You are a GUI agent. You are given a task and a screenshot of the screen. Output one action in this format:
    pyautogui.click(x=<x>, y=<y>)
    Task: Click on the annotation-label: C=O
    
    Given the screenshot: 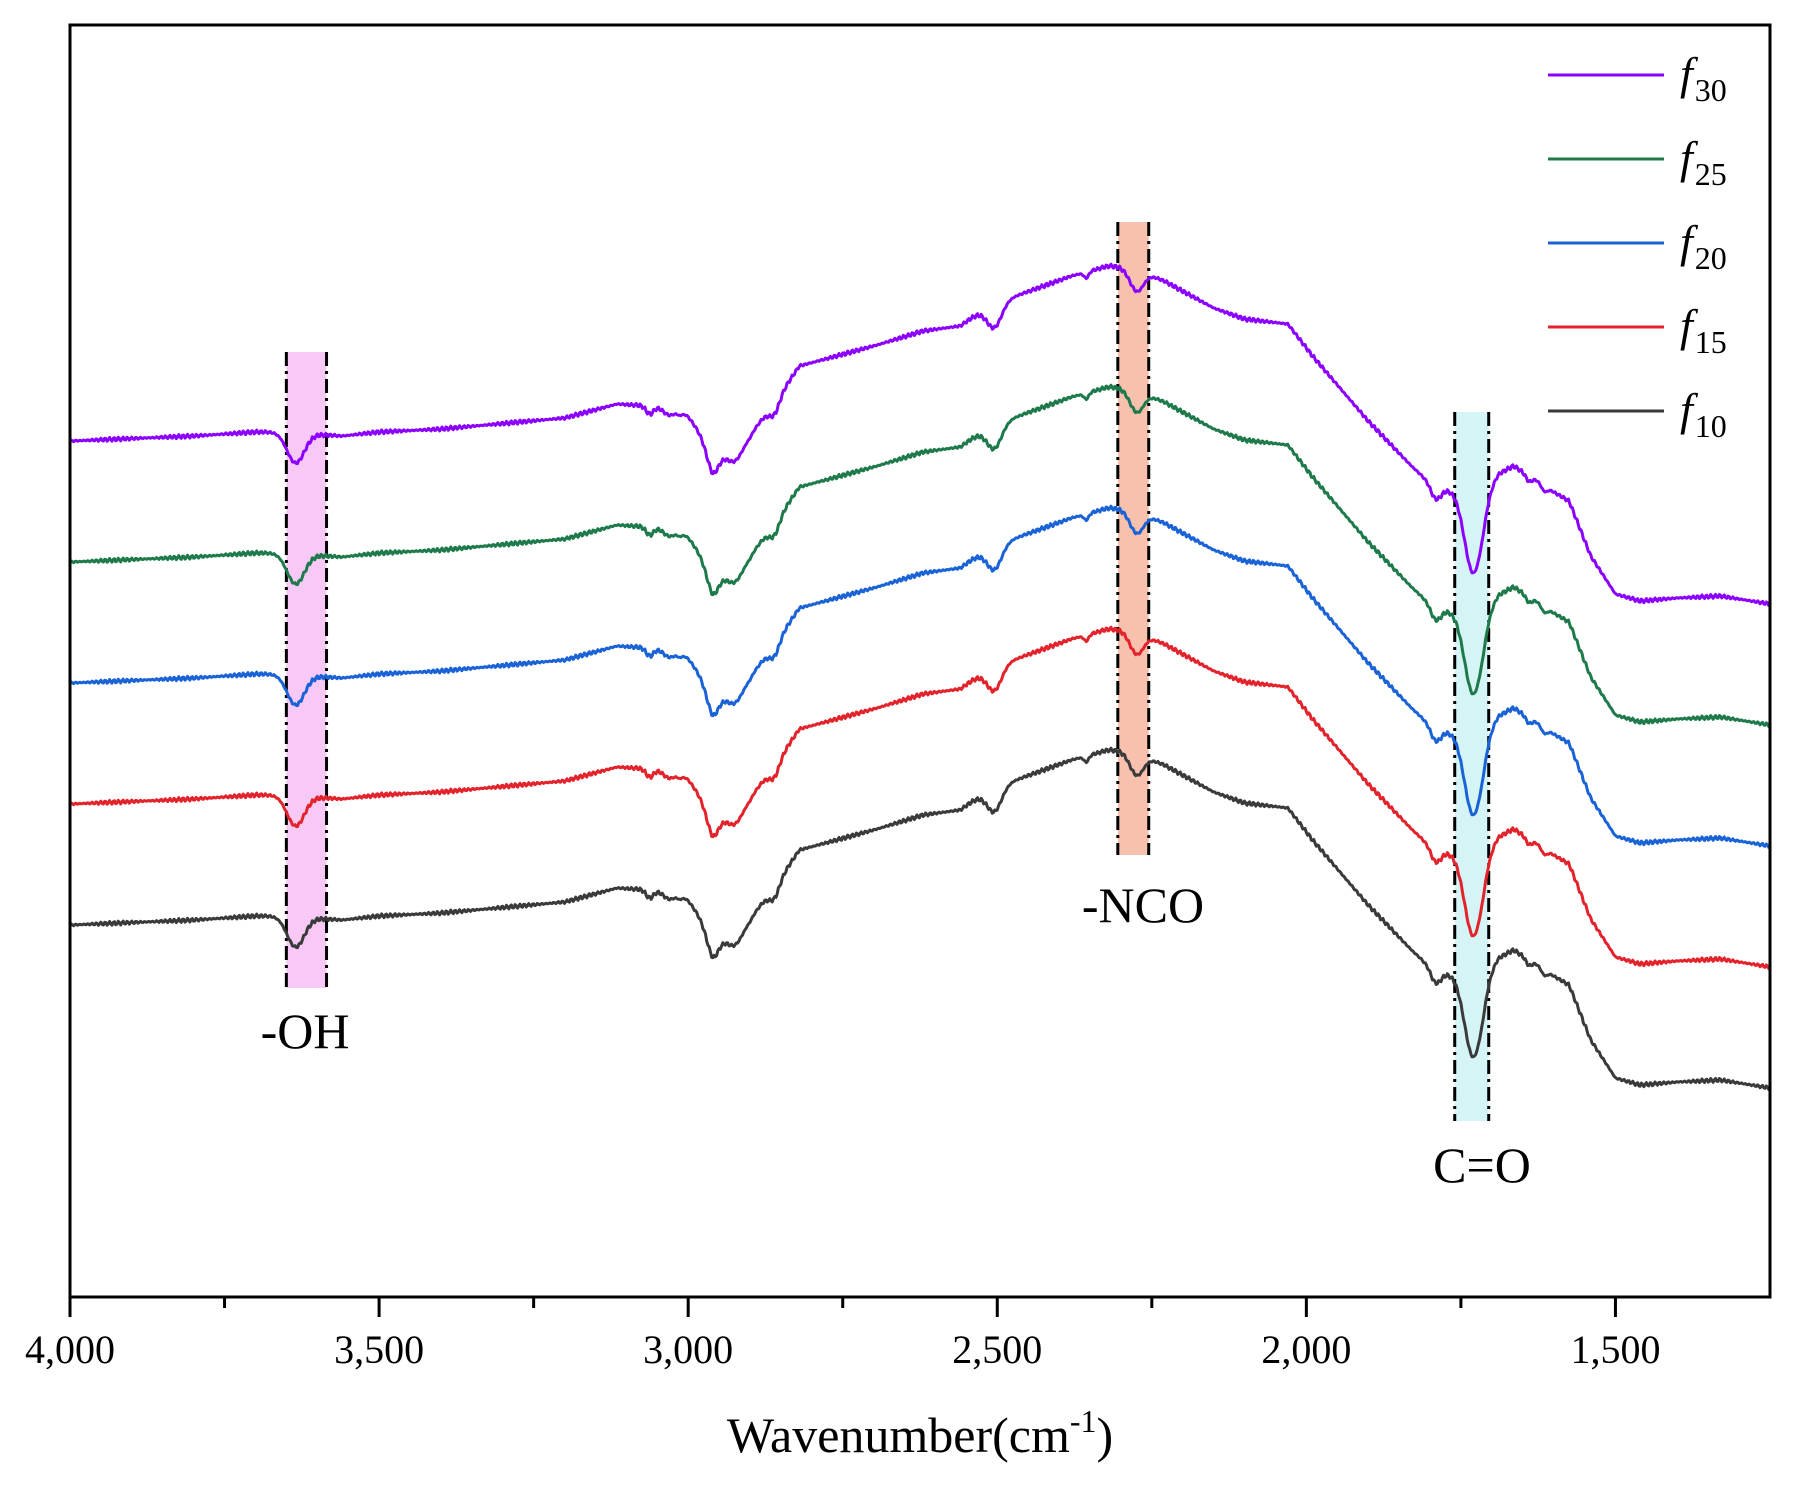 What is the action you would take?
    pyautogui.click(x=1482, y=1165)
    